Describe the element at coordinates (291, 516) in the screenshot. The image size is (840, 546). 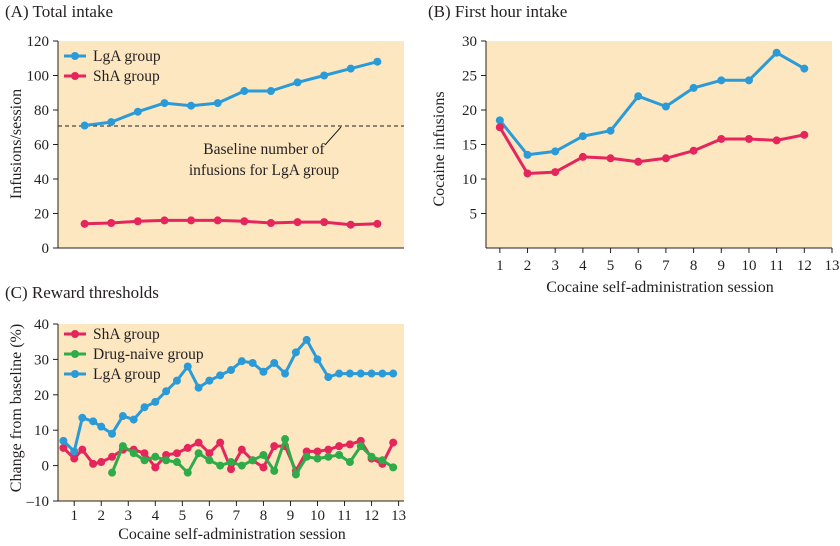
I see `x-tick-label: 9` at that location.